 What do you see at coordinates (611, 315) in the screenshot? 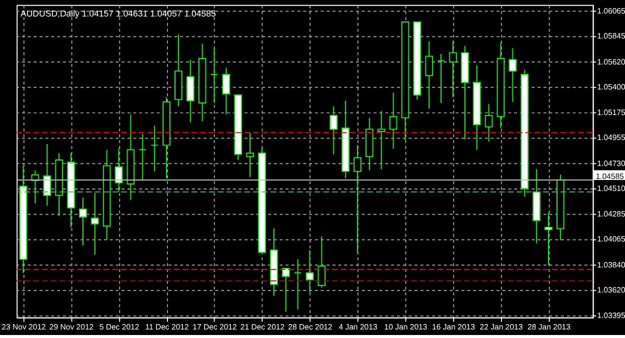
I see `y-tick-label: 1.03395` at bounding box center [611, 315].